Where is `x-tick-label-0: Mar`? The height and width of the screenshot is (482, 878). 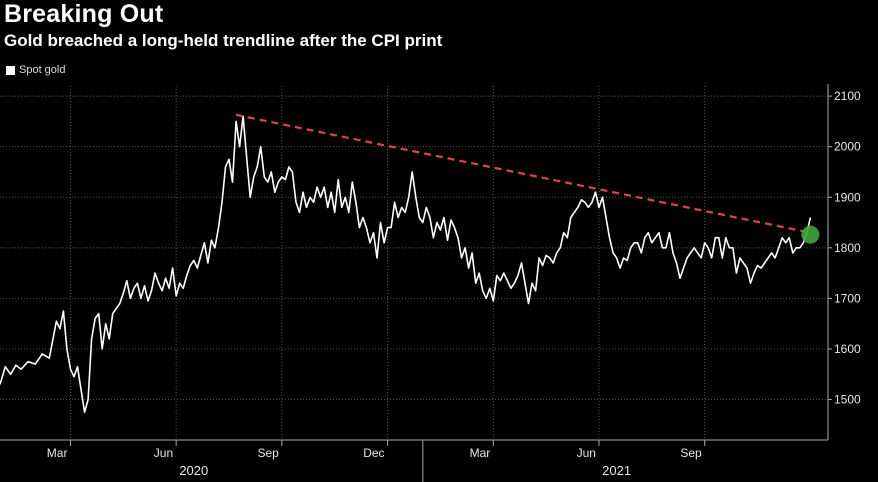 x-tick-label-0: Mar is located at coordinates (57, 453).